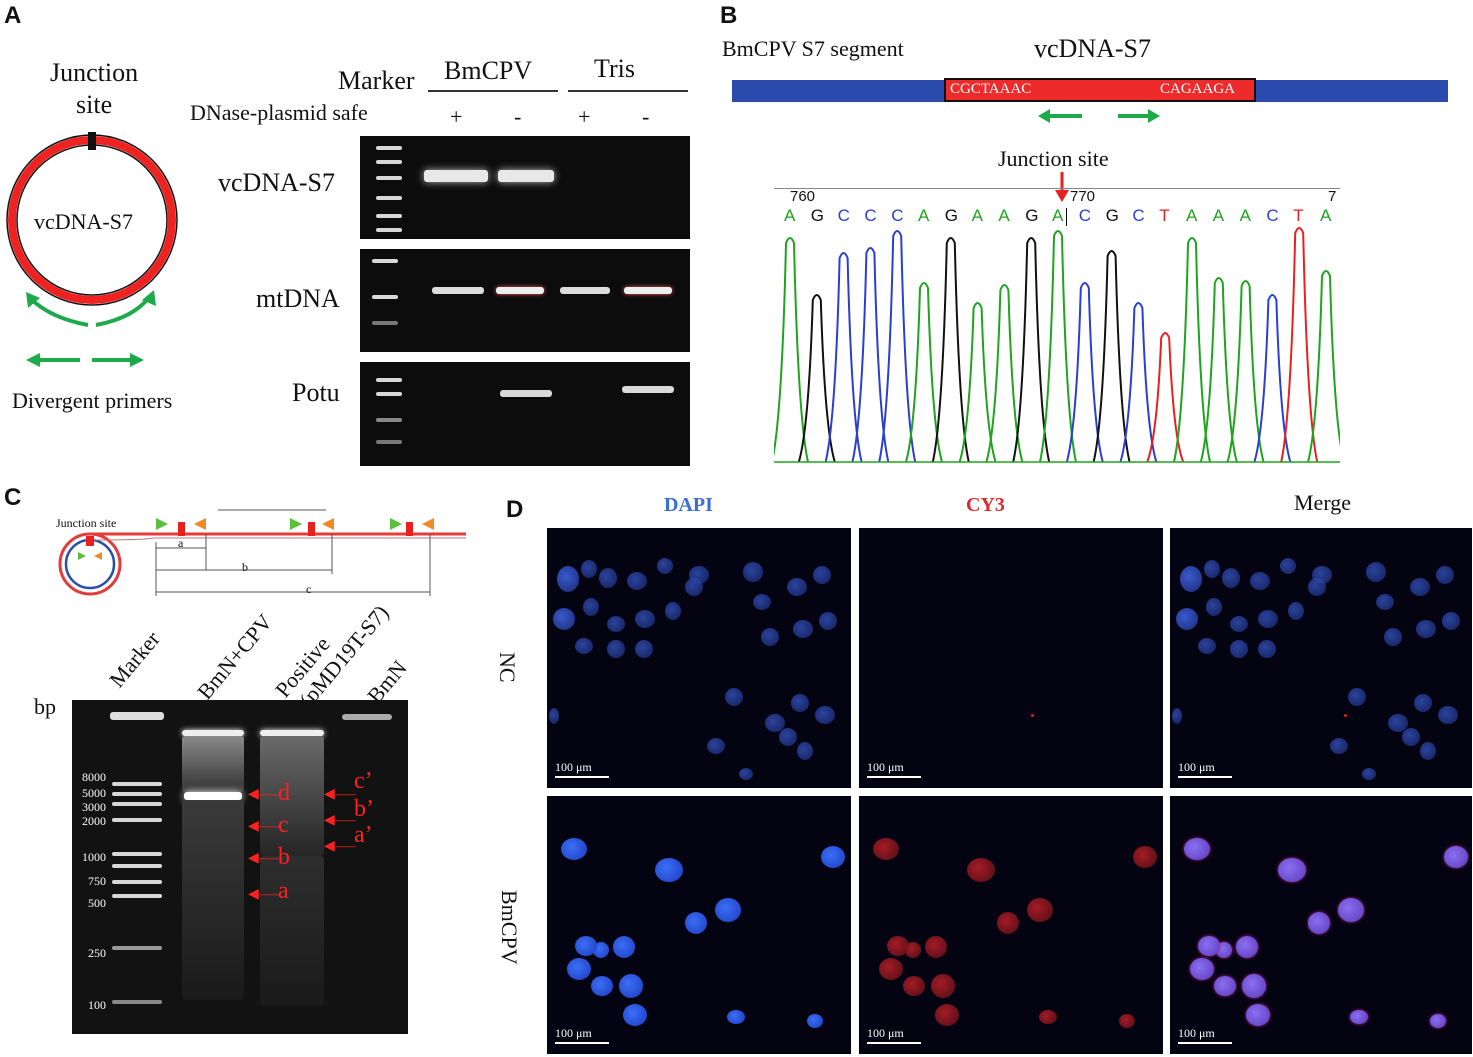 Image resolution: width=1473 pixels, height=1057 pixels. Describe the element at coordinates (283, 891) in the screenshot. I see `band-label-a: a` at that location.